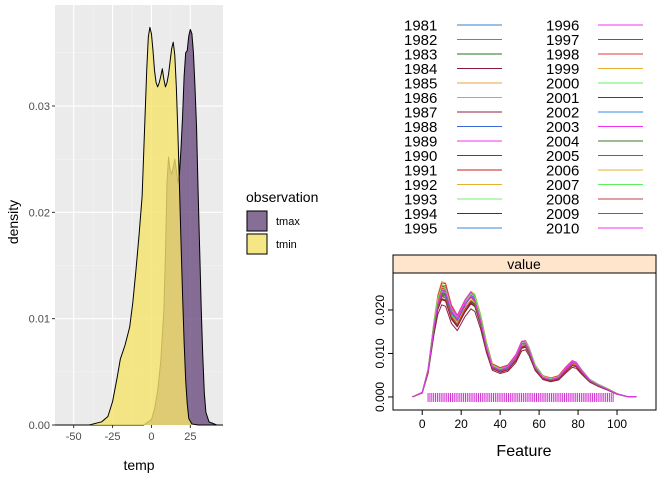  What do you see at coordinates (420, 55) in the screenshot?
I see `year-legend-label: 1983` at bounding box center [420, 55].